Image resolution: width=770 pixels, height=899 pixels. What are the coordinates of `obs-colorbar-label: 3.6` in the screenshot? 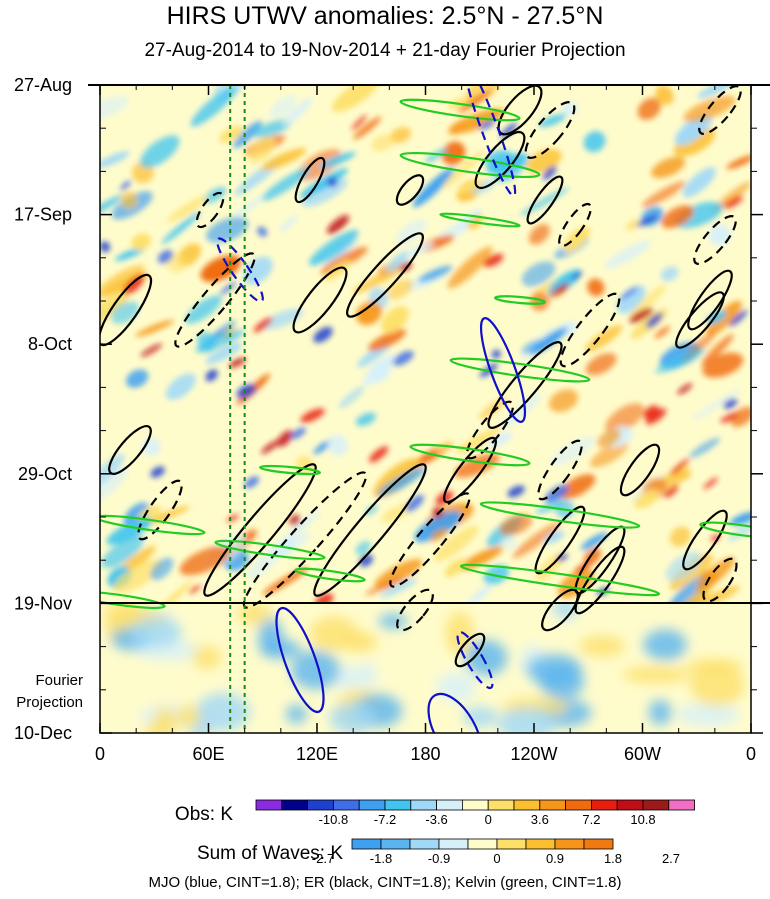 It's located at (540, 819).